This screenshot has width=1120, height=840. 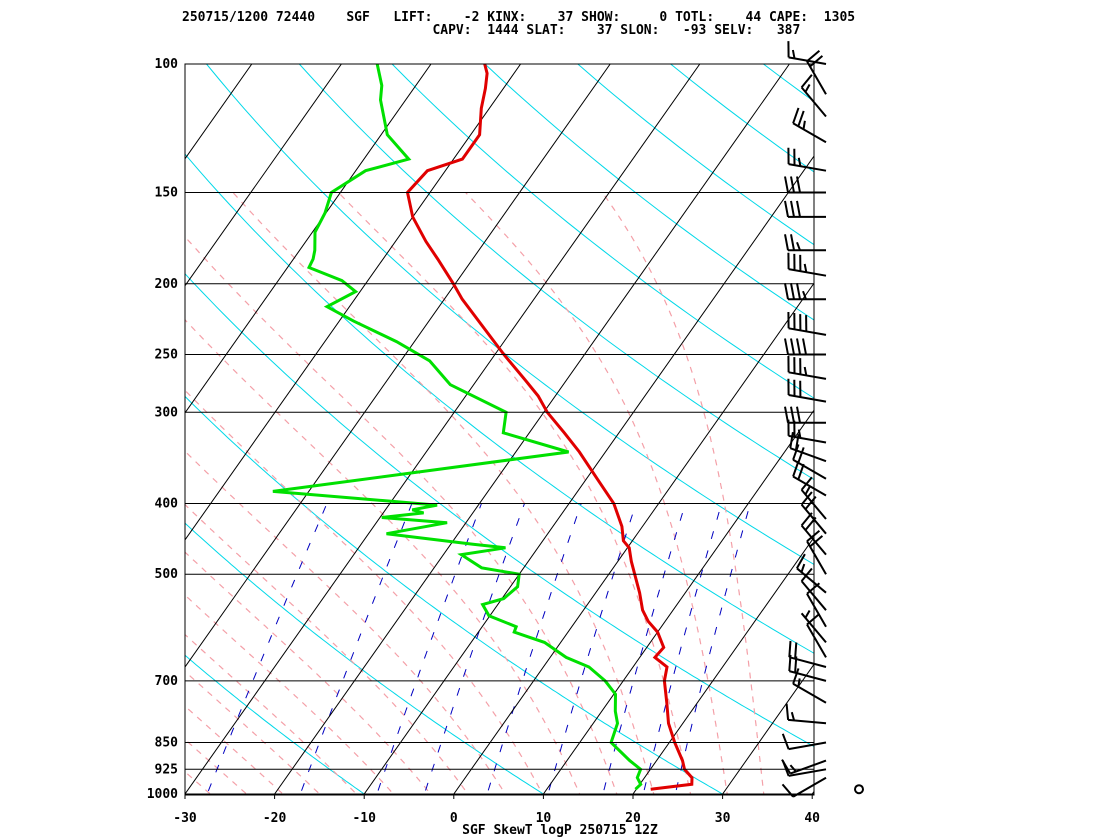 What do you see at coordinates (167, 284) in the screenshot?
I see `pressure-tick-label: 200` at bounding box center [167, 284].